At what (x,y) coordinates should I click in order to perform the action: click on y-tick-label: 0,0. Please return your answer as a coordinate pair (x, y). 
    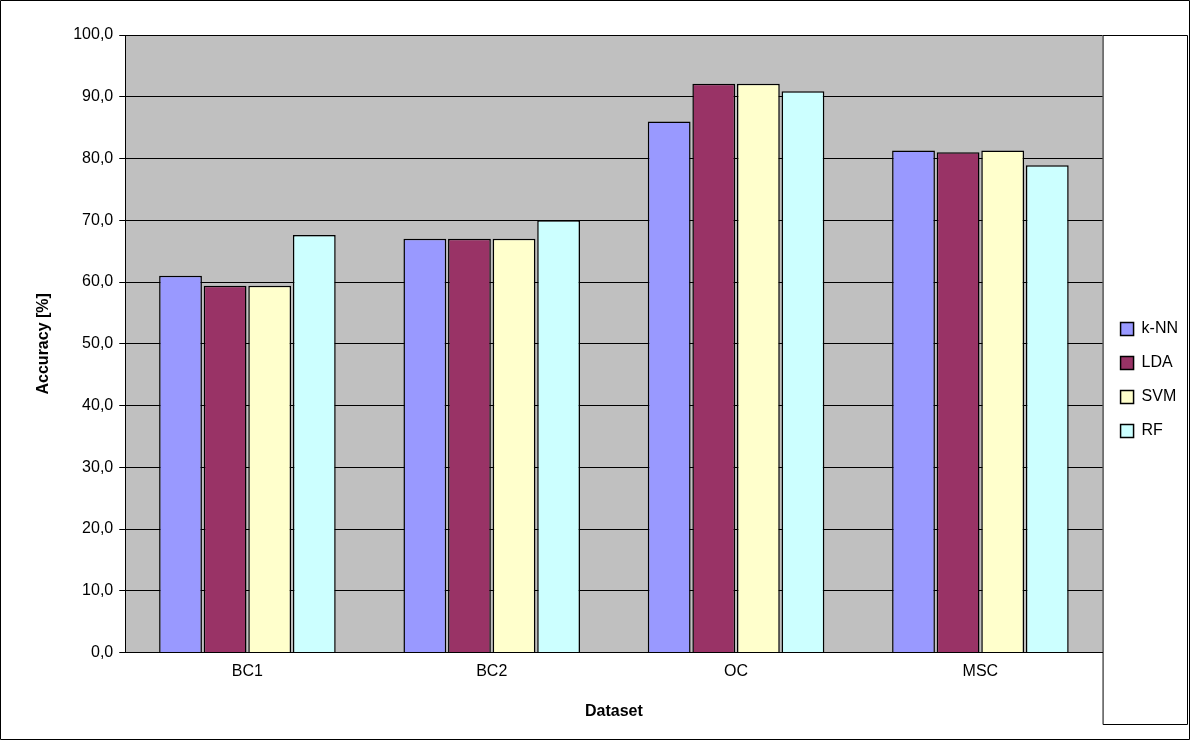
    Looking at the image, I should click on (102, 652).